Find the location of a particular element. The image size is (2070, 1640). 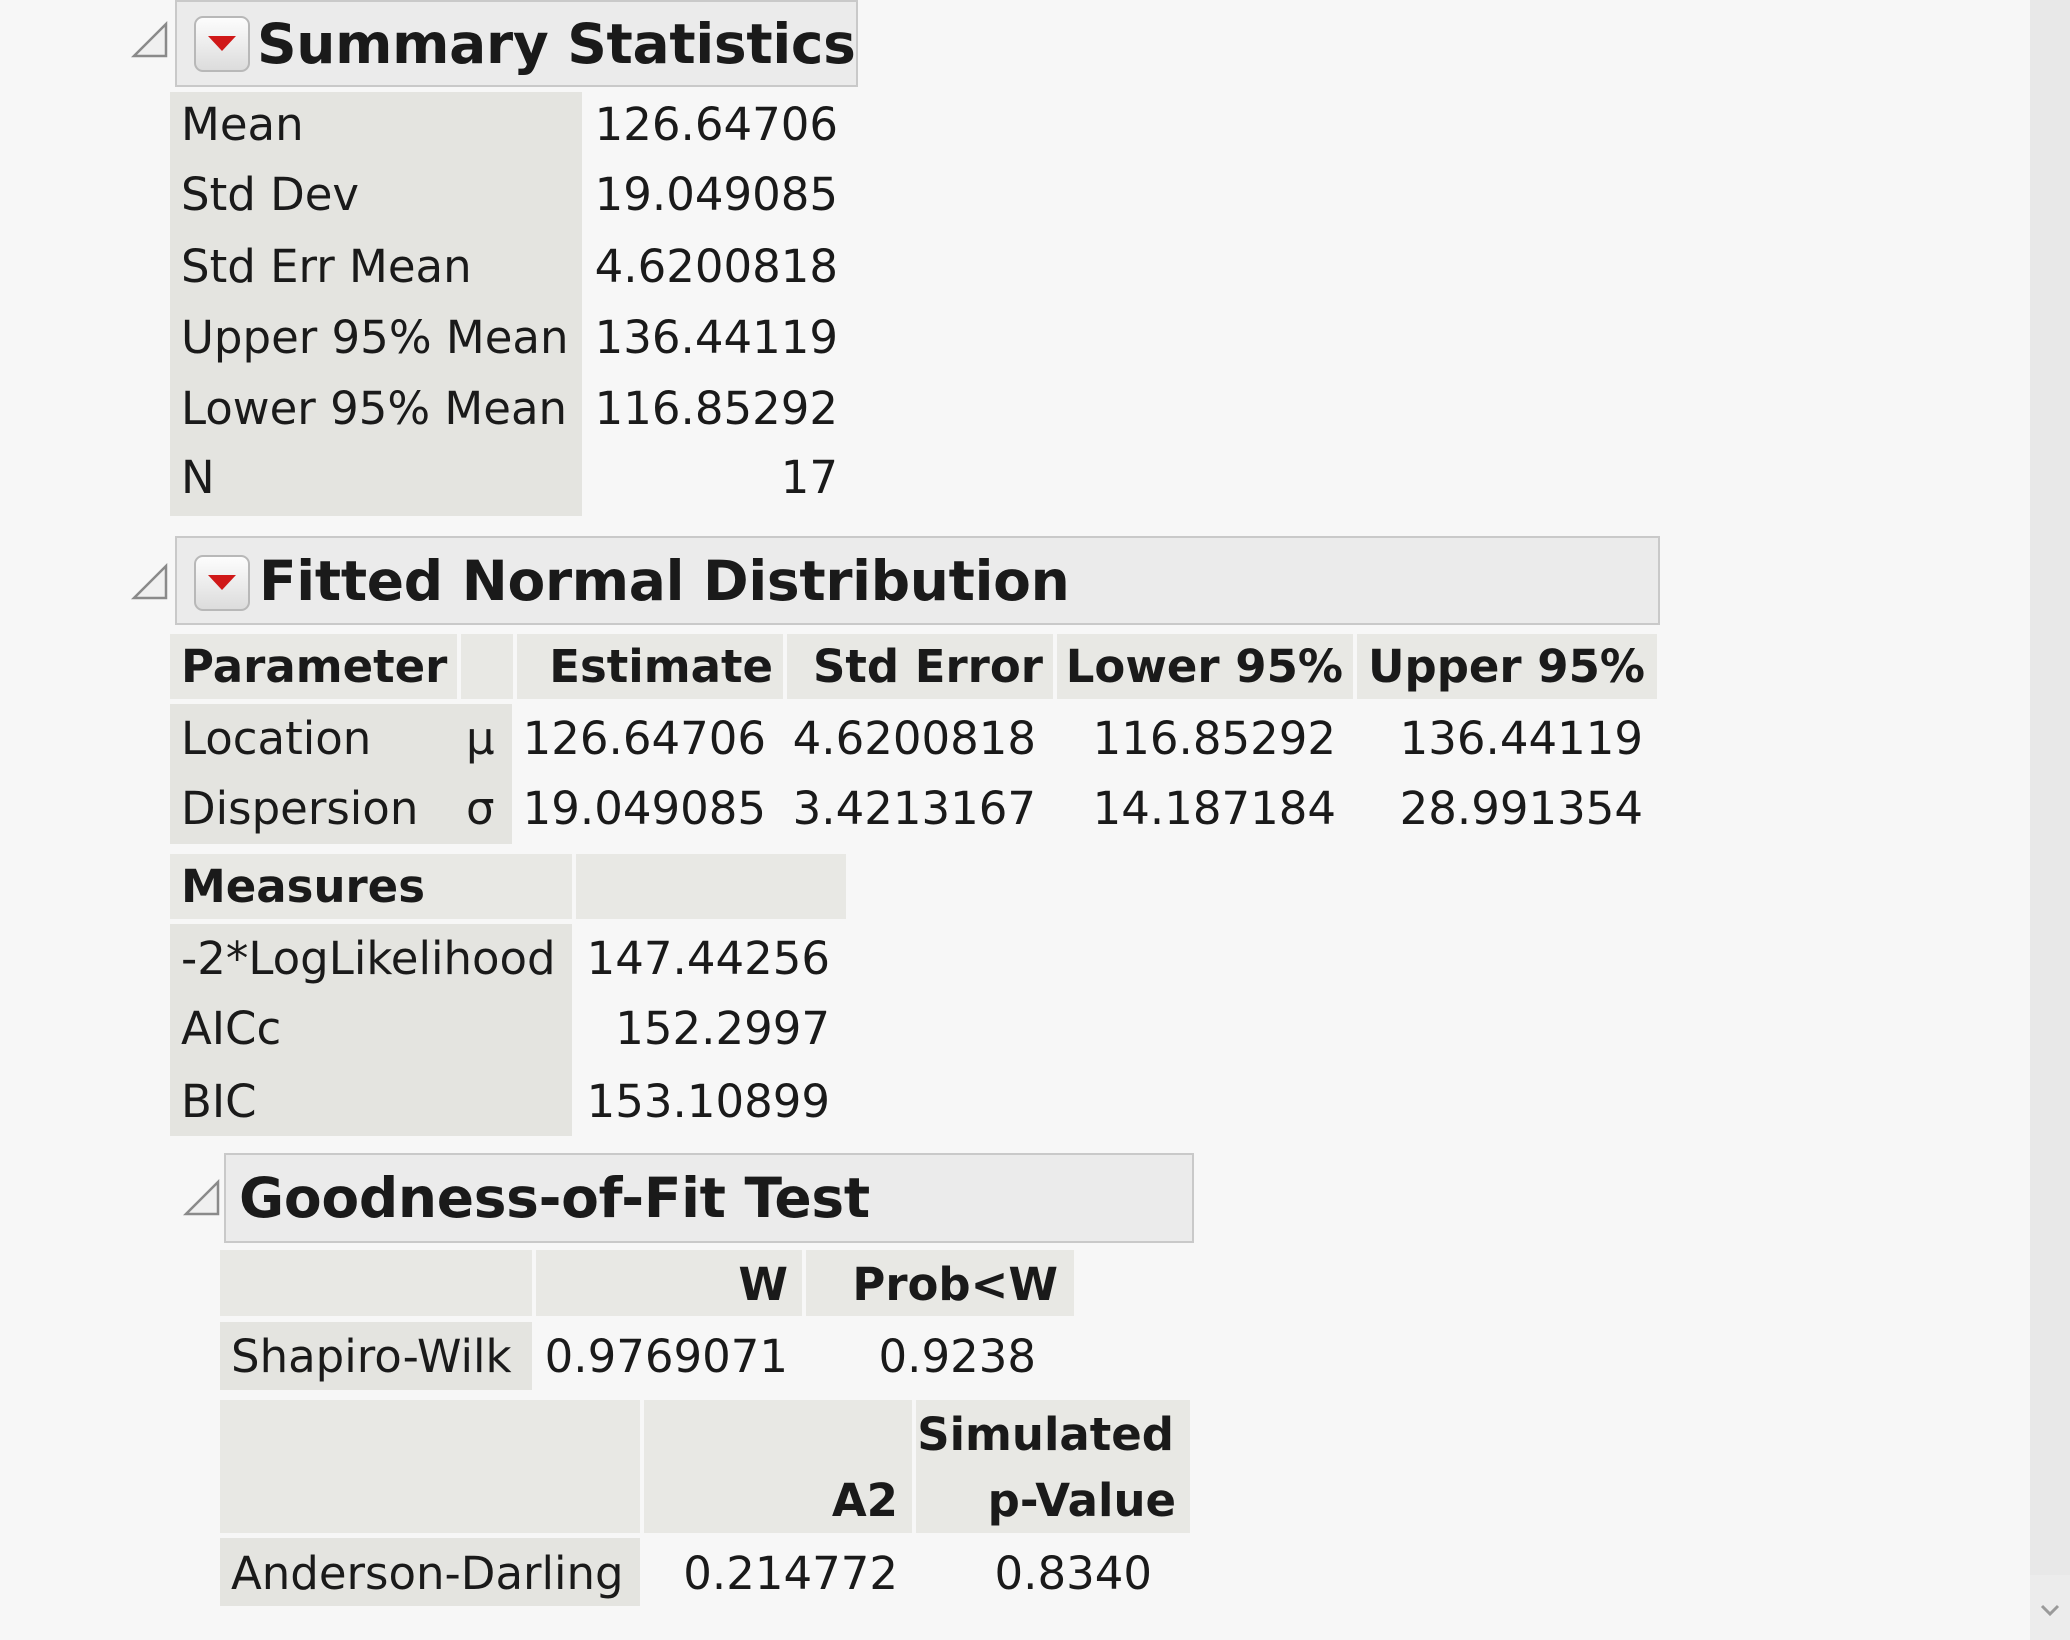

summary-value: 17 is located at coordinates (809, 477).